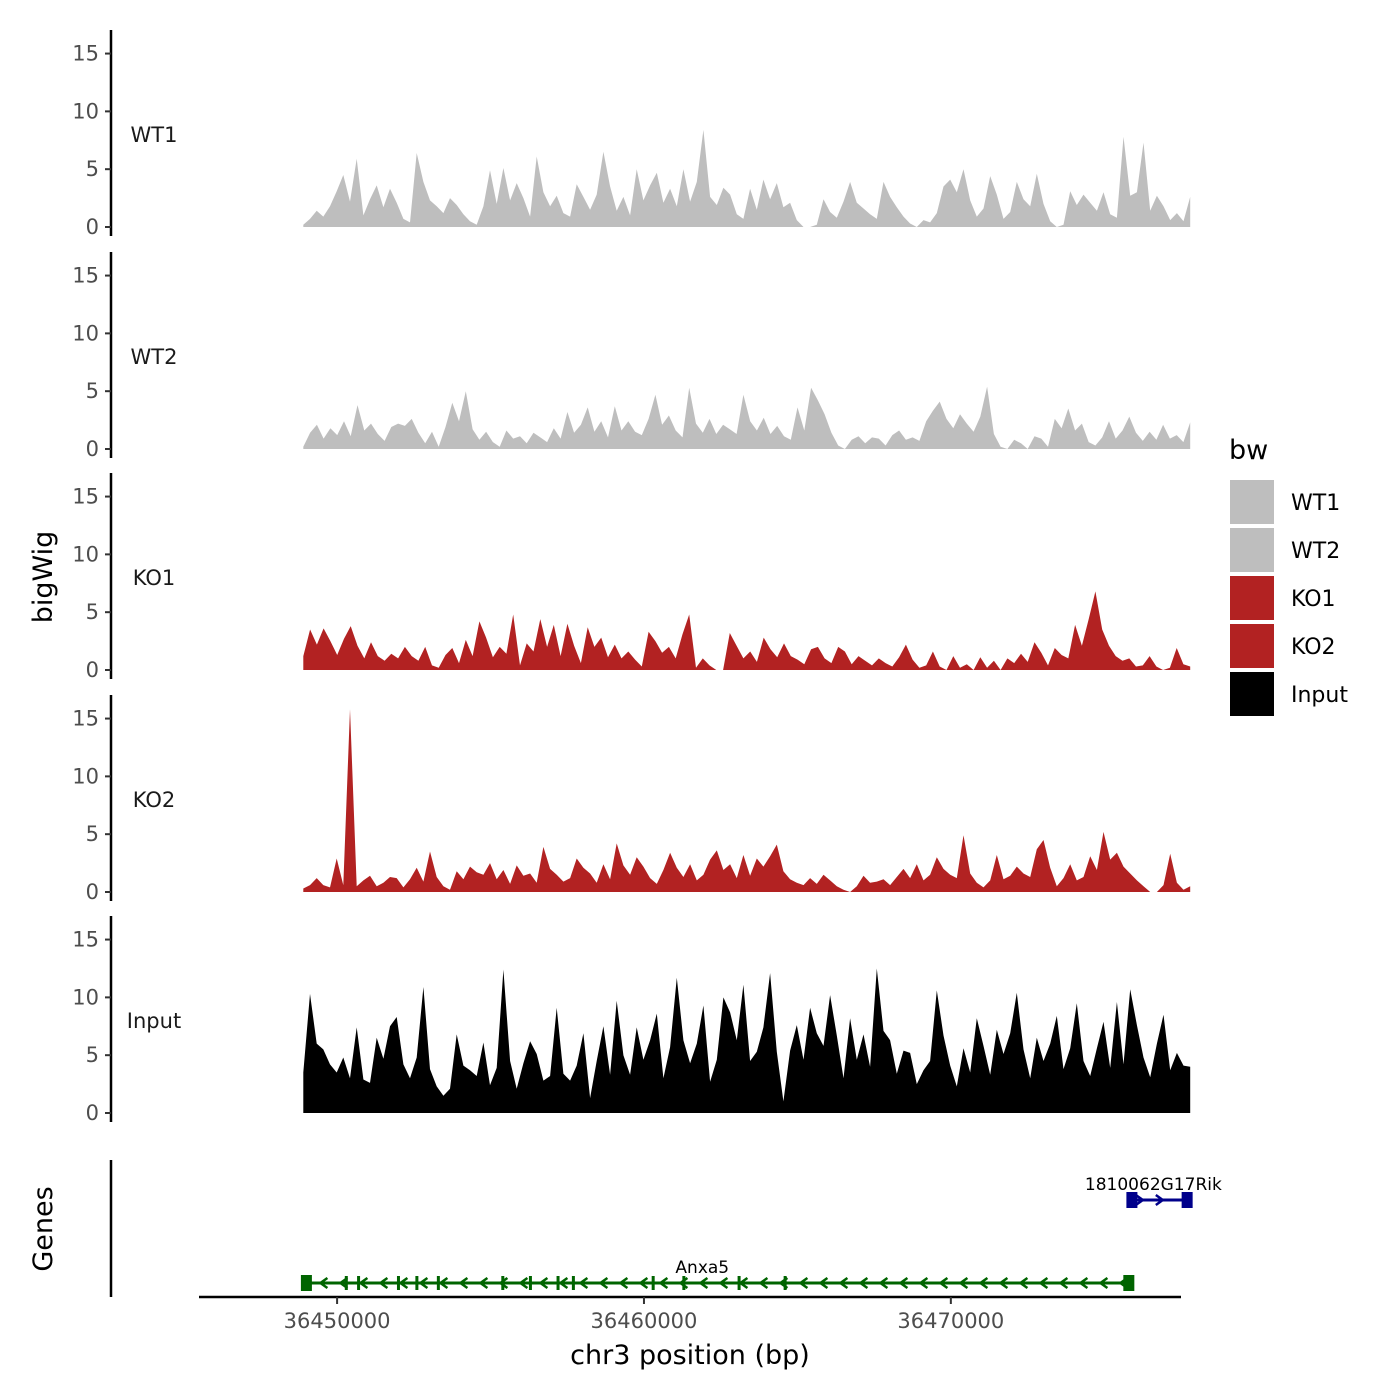 The width and height of the screenshot is (1400, 1400). I want to click on y-axis-title-bigwig: bigWig, so click(43, 577).